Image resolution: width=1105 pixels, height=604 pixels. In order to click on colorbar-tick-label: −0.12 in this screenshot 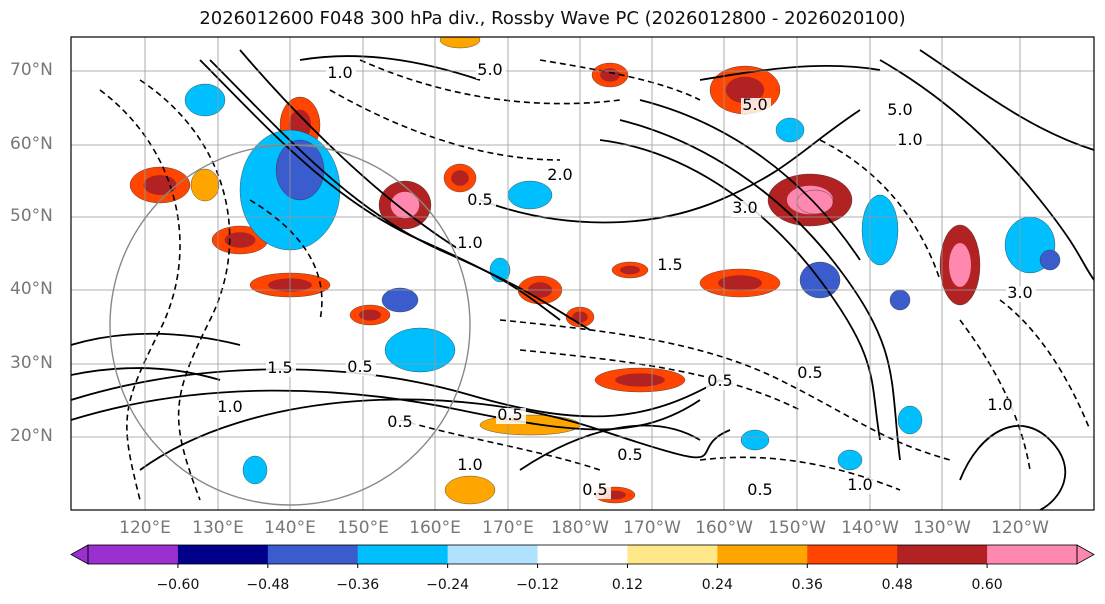, I will do `click(537, 585)`.